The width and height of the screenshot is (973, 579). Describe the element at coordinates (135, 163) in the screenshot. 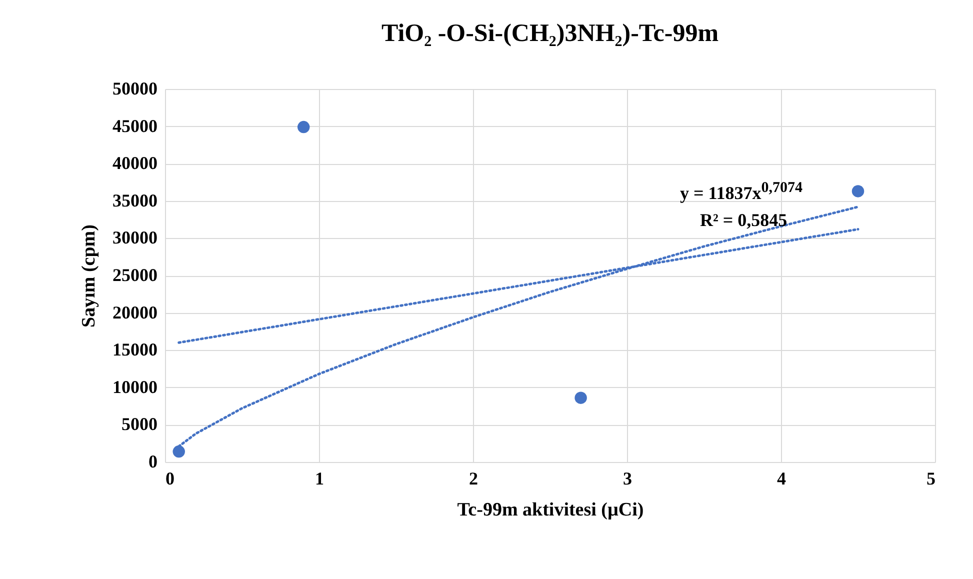

I see `y-tick-label: 40000` at that location.